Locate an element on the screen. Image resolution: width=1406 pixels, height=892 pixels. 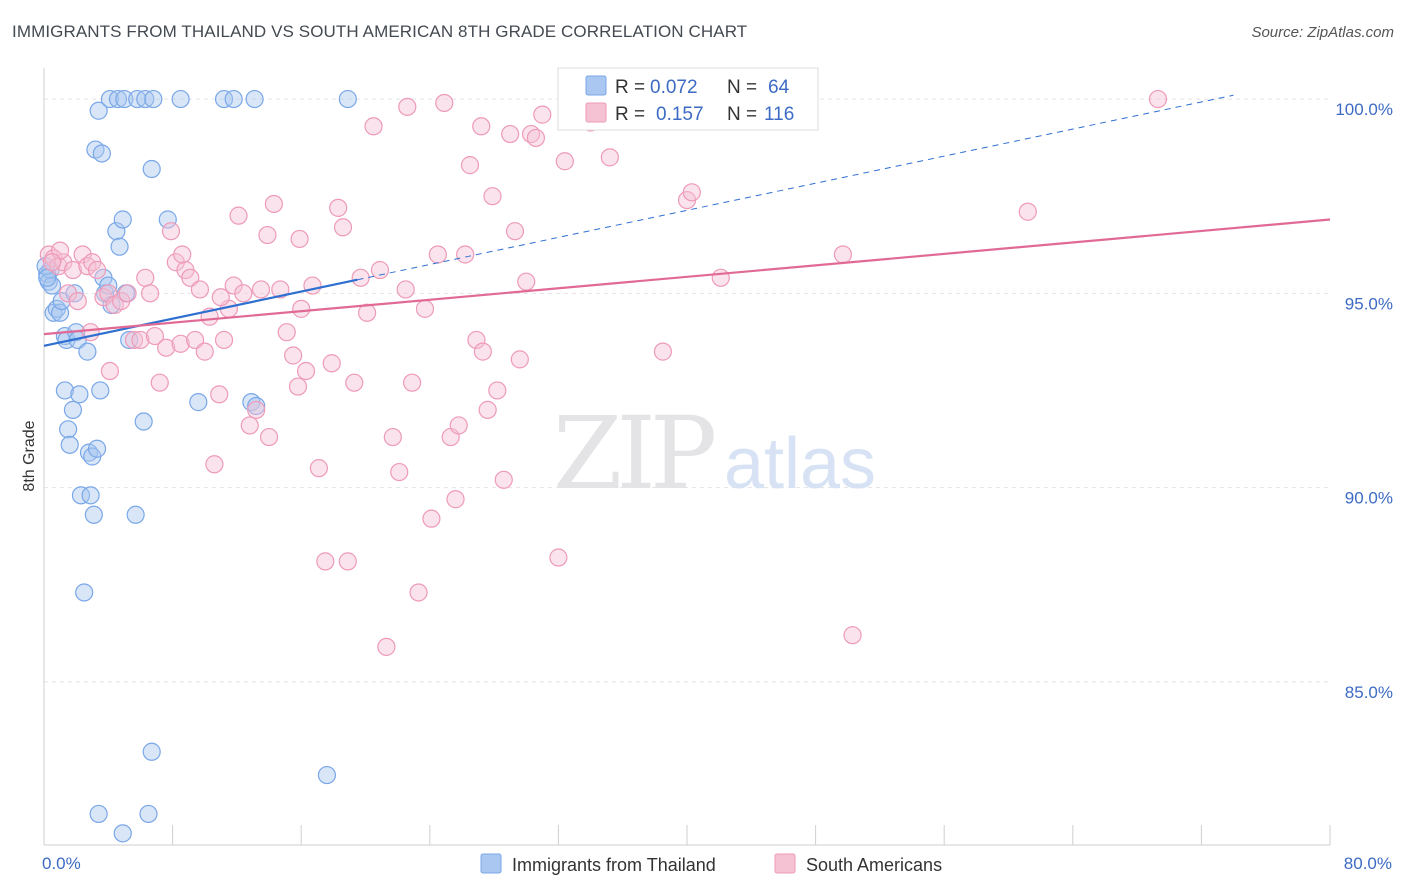
chart-source: Source: ZipAtlas.com is located at coordinates (1322, 32).